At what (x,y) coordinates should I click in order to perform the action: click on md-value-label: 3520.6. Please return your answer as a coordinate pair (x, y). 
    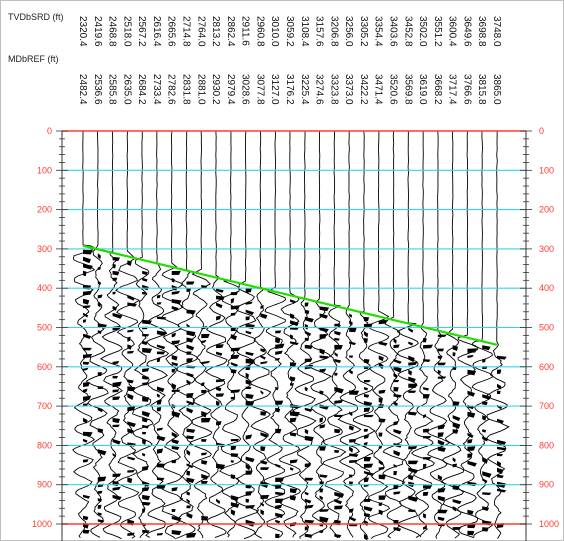
    Looking at the image, I should click on (393, 89).